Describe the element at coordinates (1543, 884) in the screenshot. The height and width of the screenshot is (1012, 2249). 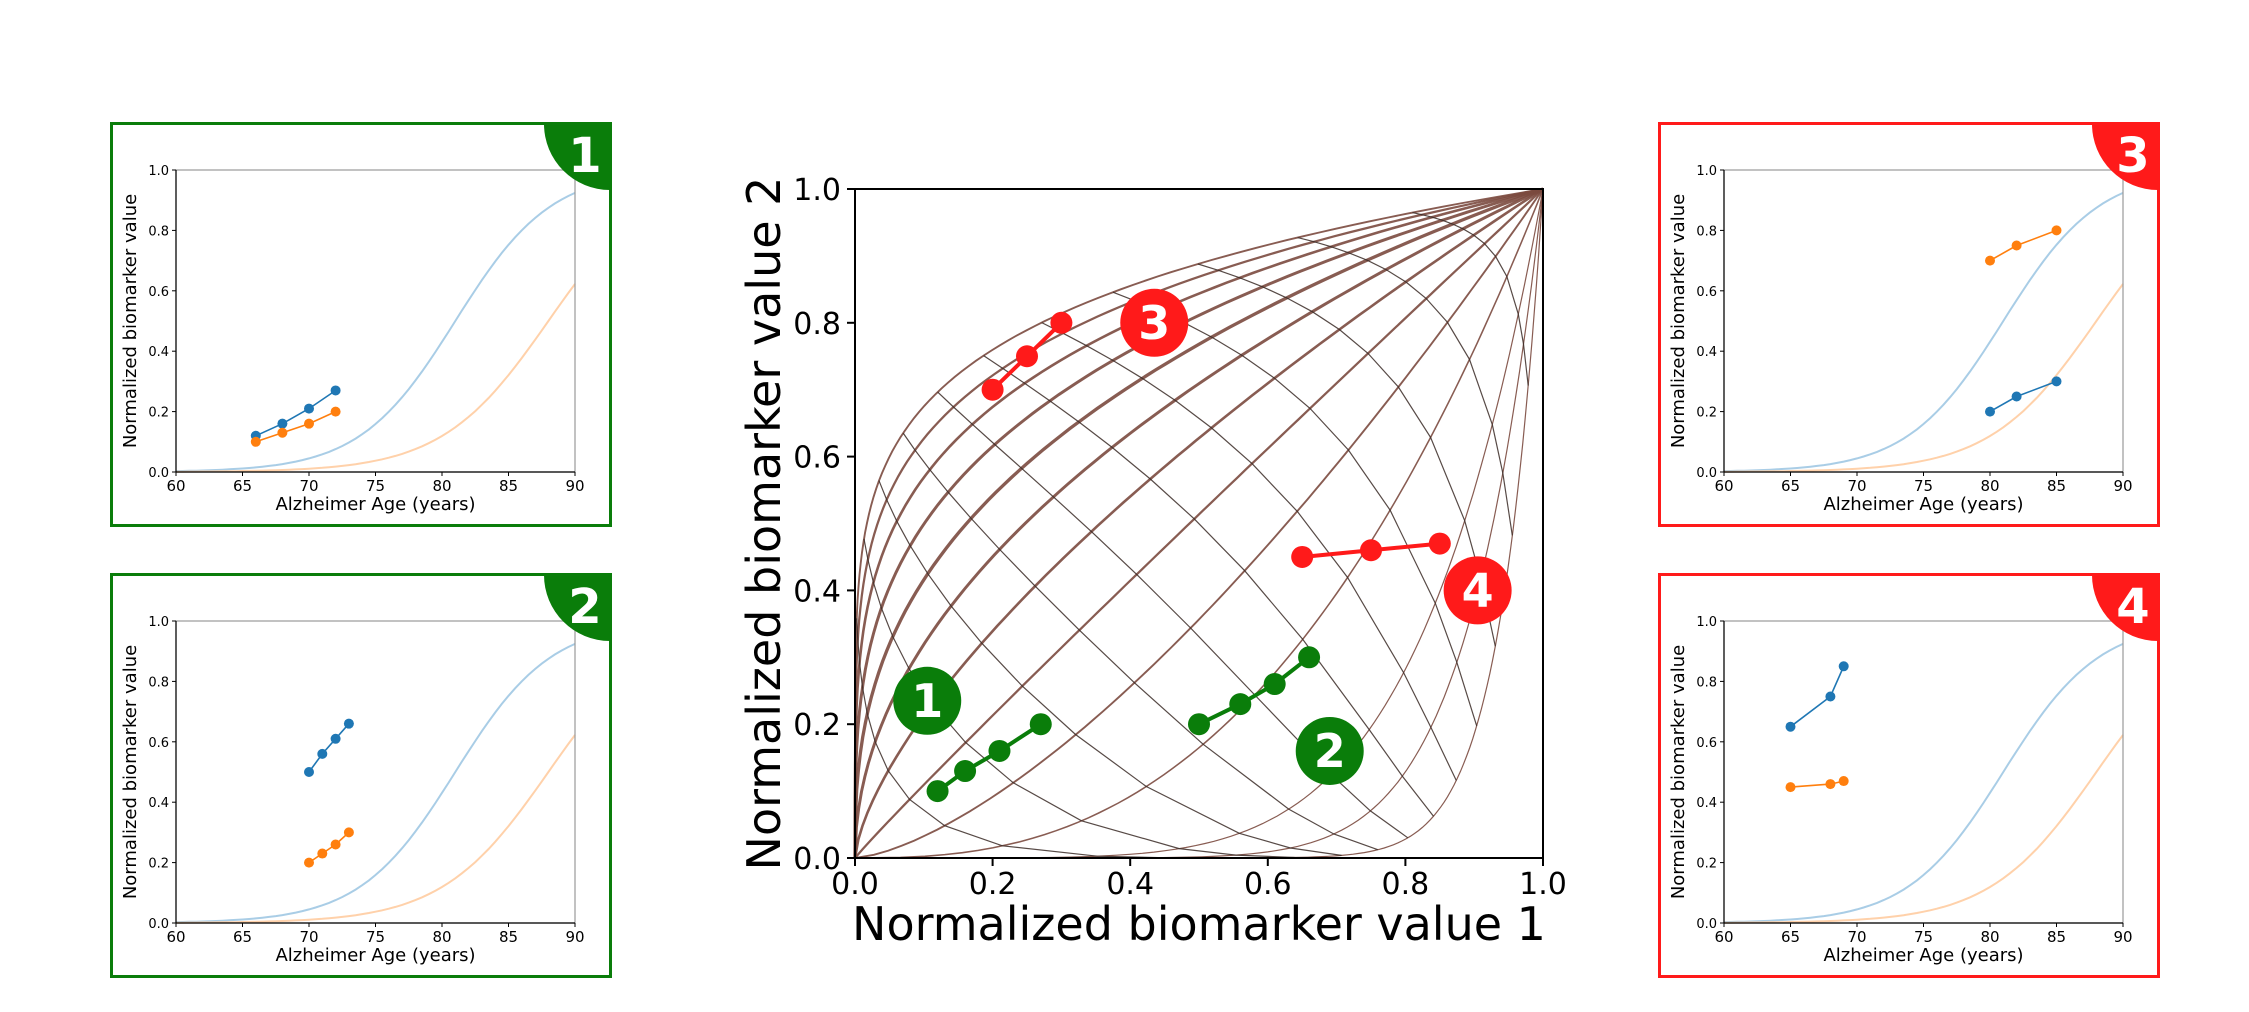
I see `central-x-tick-label: 1.0` at that location.